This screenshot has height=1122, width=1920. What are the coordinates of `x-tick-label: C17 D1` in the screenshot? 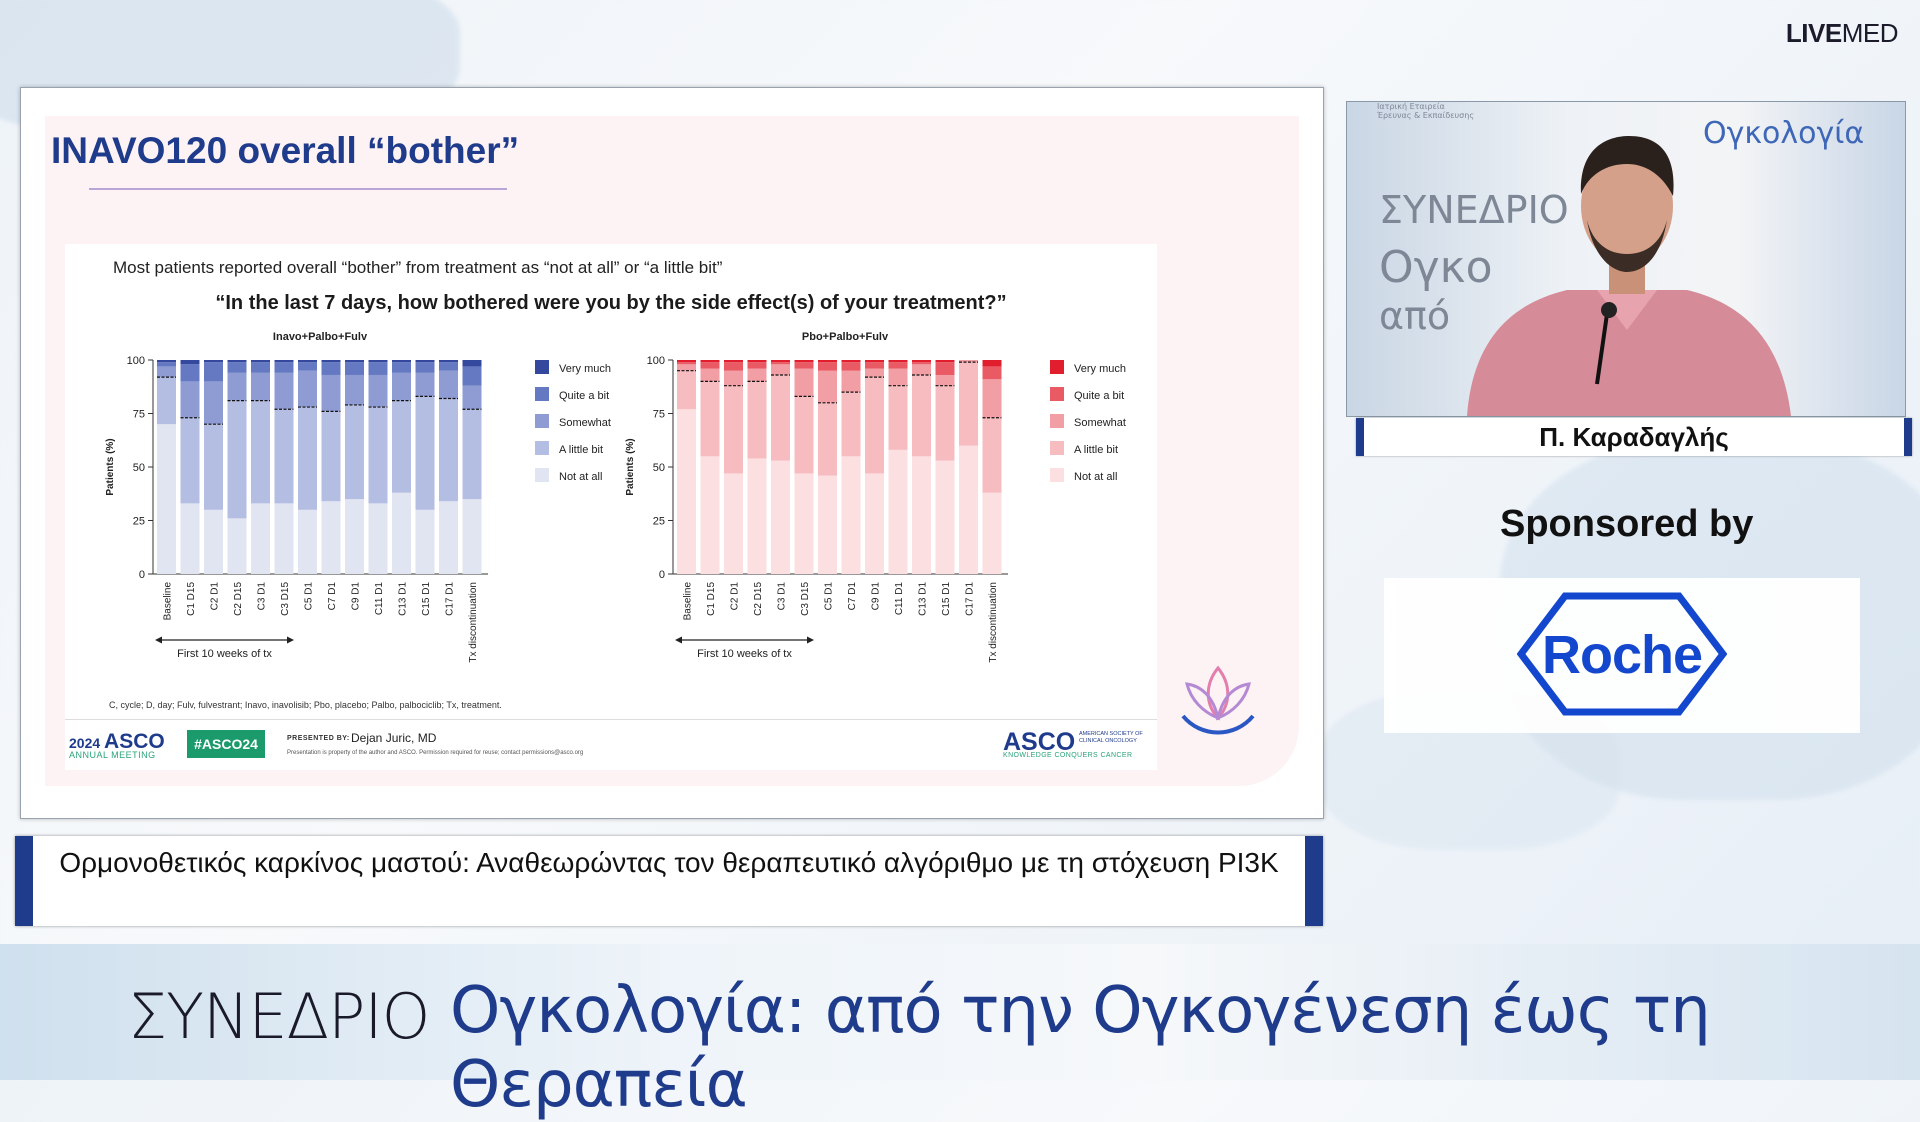 It's located at (970, 599).